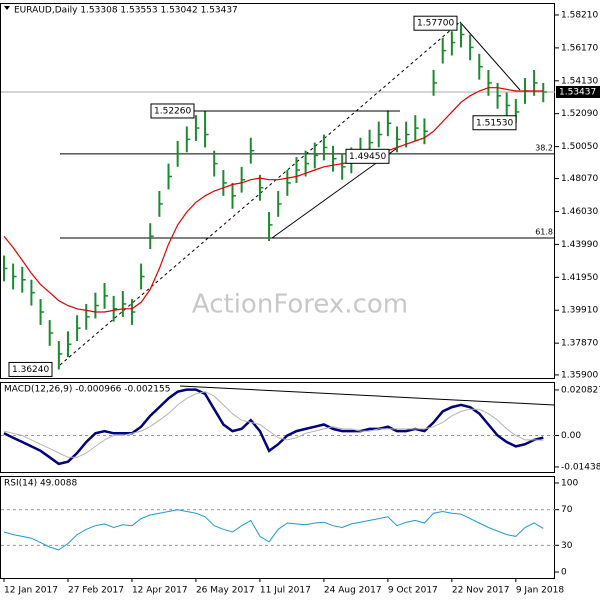  Describe the element at coordinates (367, 395) in the screenshot. I see `macd-trend-line` at that location.